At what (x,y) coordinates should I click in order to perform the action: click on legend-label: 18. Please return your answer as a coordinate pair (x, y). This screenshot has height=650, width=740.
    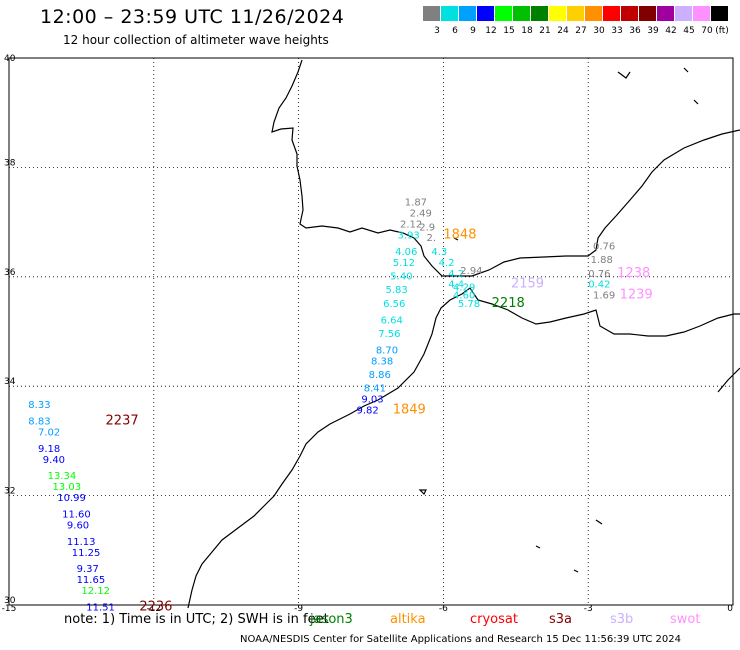
    Looking at the image, I should click on (527, 31).